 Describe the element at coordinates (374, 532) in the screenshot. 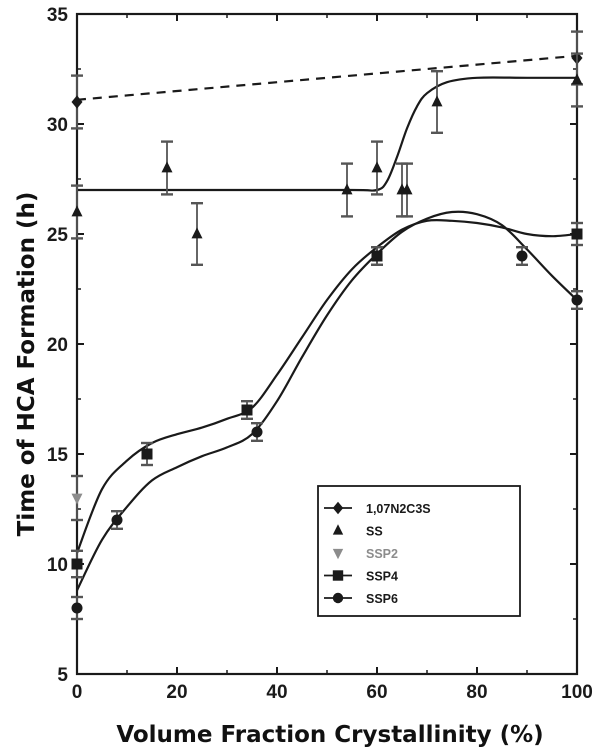

I see `legend-label: SS` at that location.